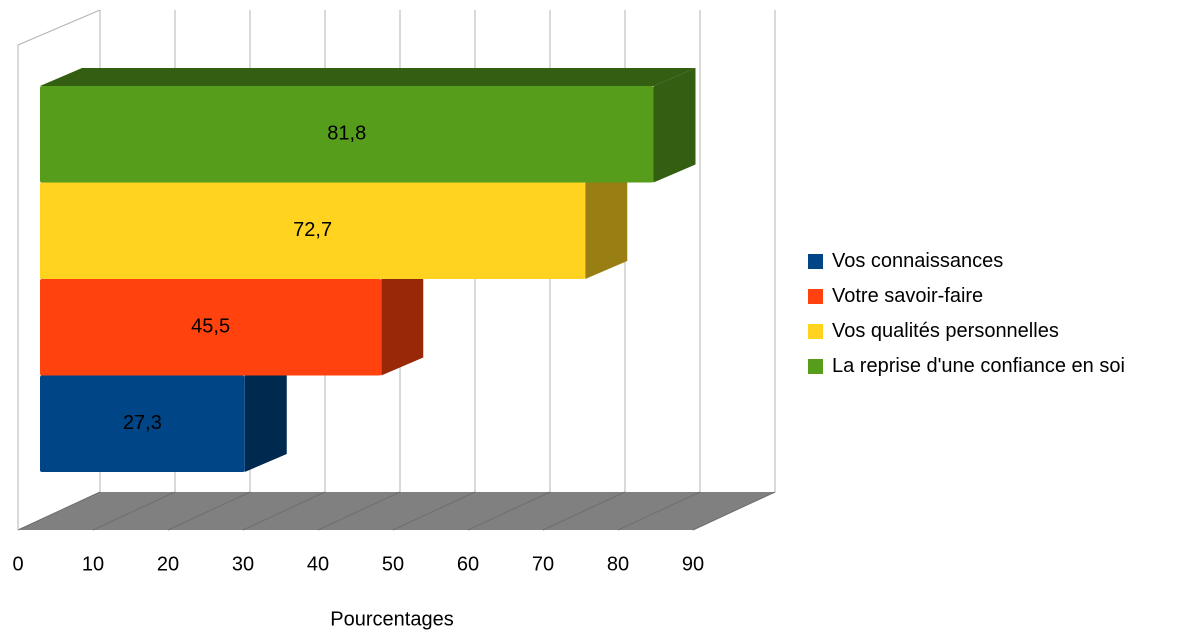  What do you see at coordinates (908, 296) in the screenshot?
I see `legend-label: Votre savoir-faire` at bounding box center [908, 296].